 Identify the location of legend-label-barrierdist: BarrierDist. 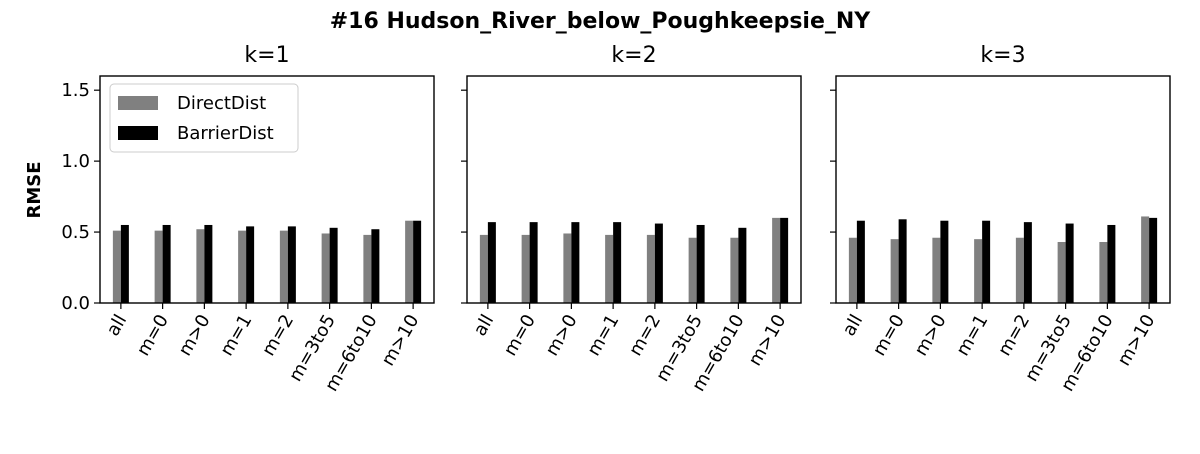
(225, 133).